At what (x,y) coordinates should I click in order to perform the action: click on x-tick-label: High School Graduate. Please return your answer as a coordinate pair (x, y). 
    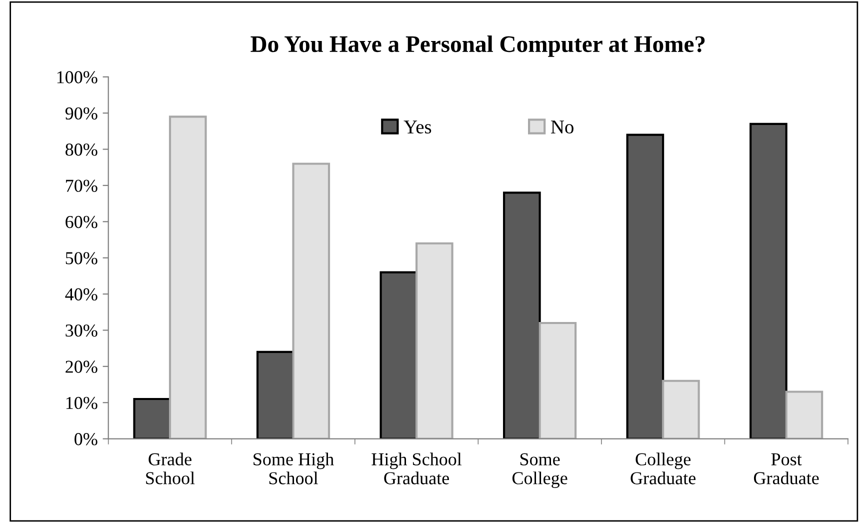
    Looking at the image, I should click on (417, 468).